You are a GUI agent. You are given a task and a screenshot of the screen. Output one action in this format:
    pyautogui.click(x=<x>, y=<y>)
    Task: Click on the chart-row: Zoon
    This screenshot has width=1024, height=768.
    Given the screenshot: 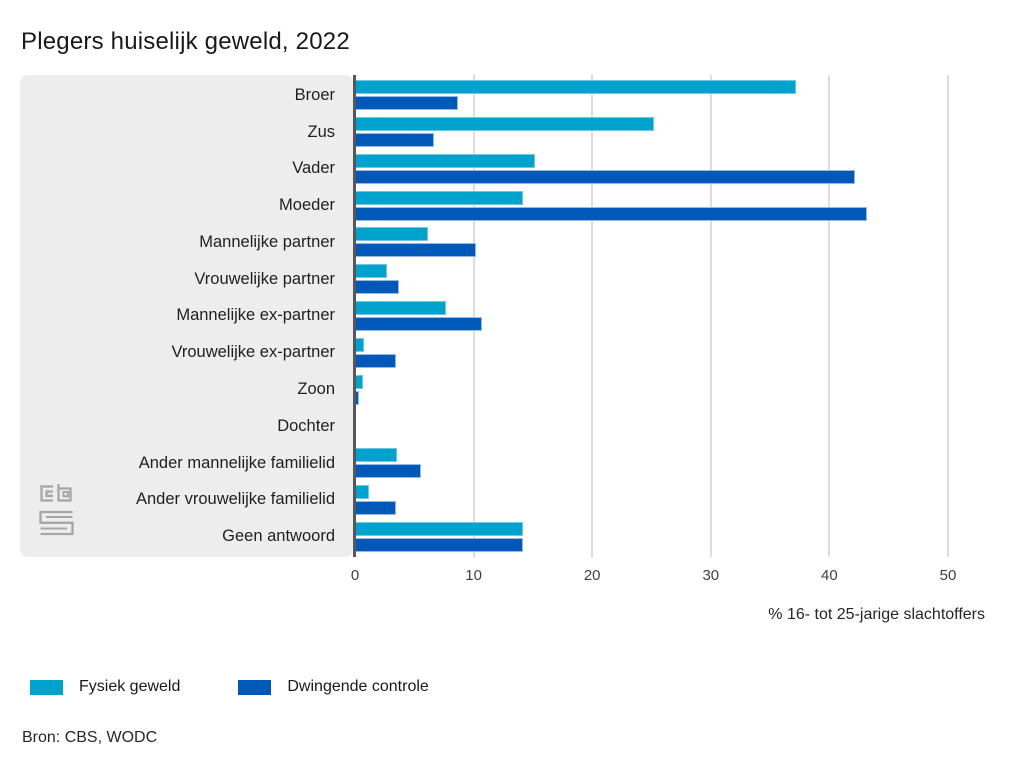 What is the action you would take?
    pyautogui.click(x=502, y=389)
    